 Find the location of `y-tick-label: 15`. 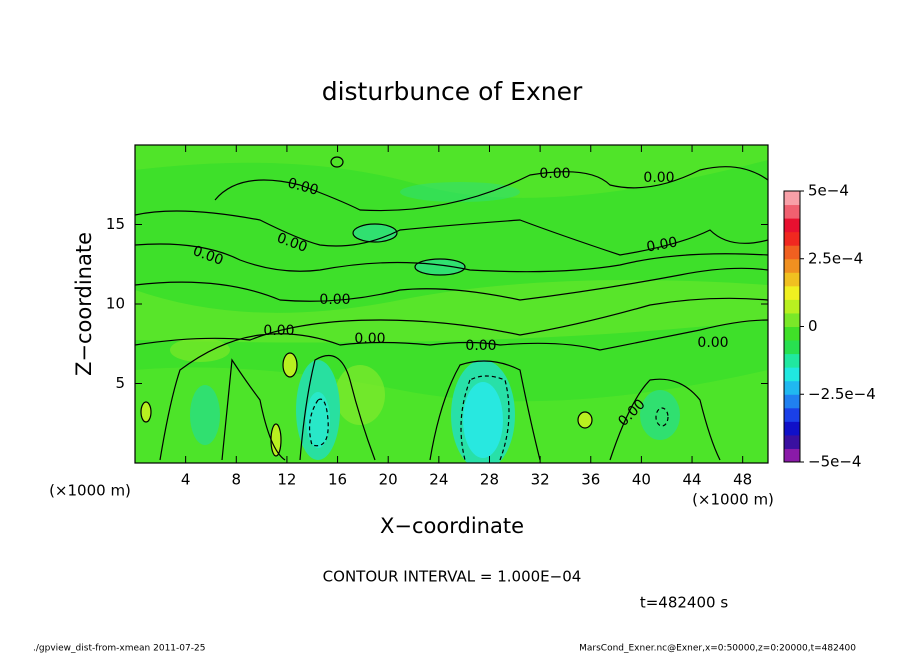

y-tick-label: 15 is located at coordinates (115, 224).